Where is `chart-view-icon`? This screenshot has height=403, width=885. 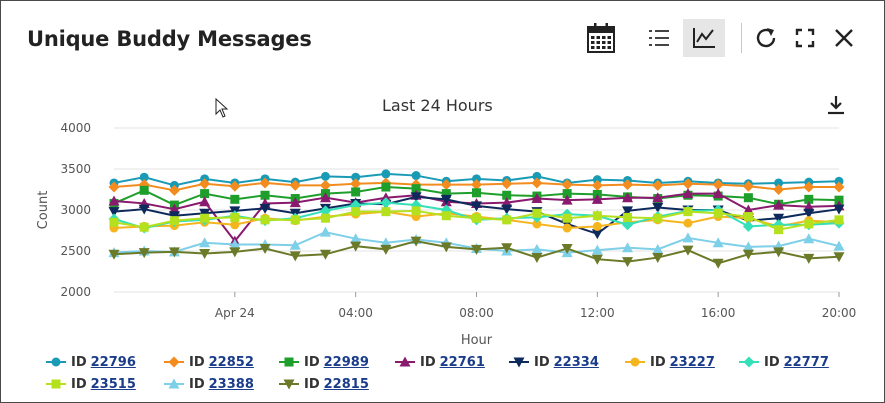
chart-view-icon is located at coordinates (704, 38).